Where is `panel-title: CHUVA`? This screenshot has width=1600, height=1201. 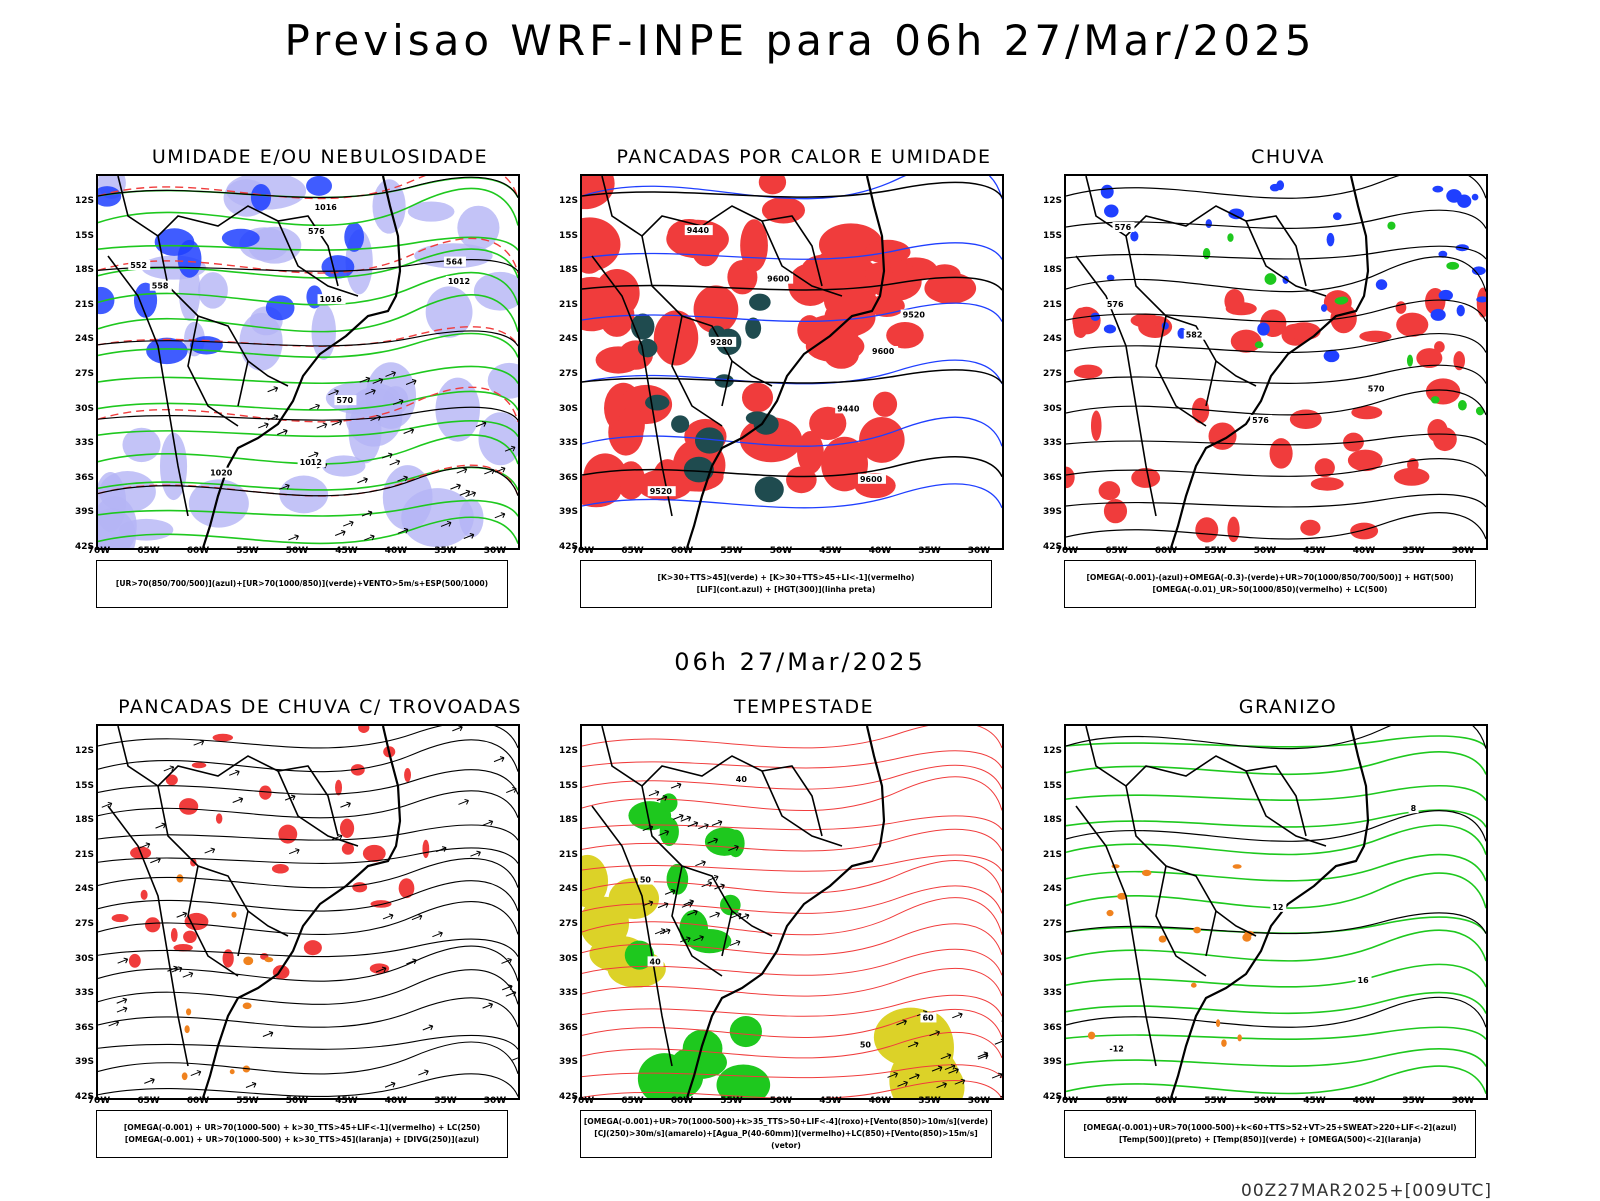
panel-title: CHUVA is located at coordinates (1288, 157).